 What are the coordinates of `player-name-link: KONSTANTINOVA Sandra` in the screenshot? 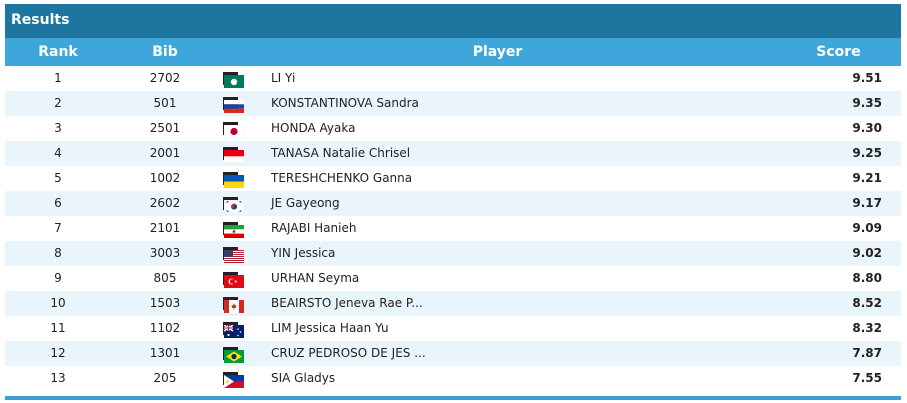 It's located at (345, 103).